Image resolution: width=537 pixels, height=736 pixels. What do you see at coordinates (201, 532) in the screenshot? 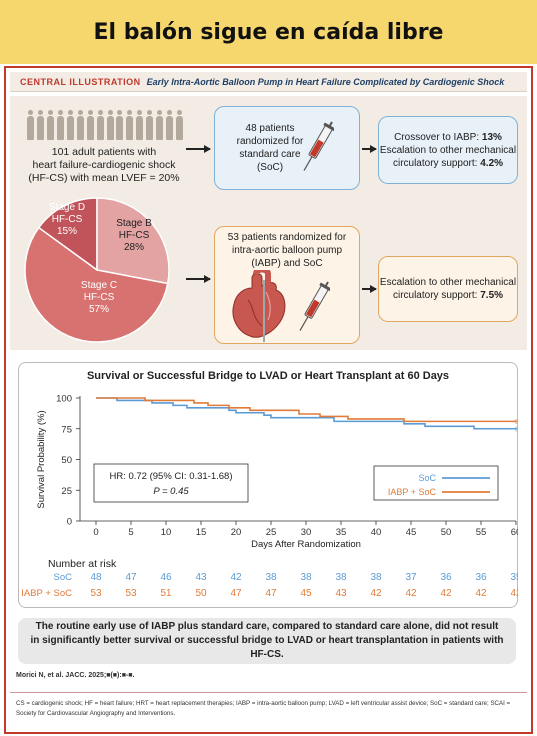
I see `x-tick-label: 15` at bounding box center [201, 532].